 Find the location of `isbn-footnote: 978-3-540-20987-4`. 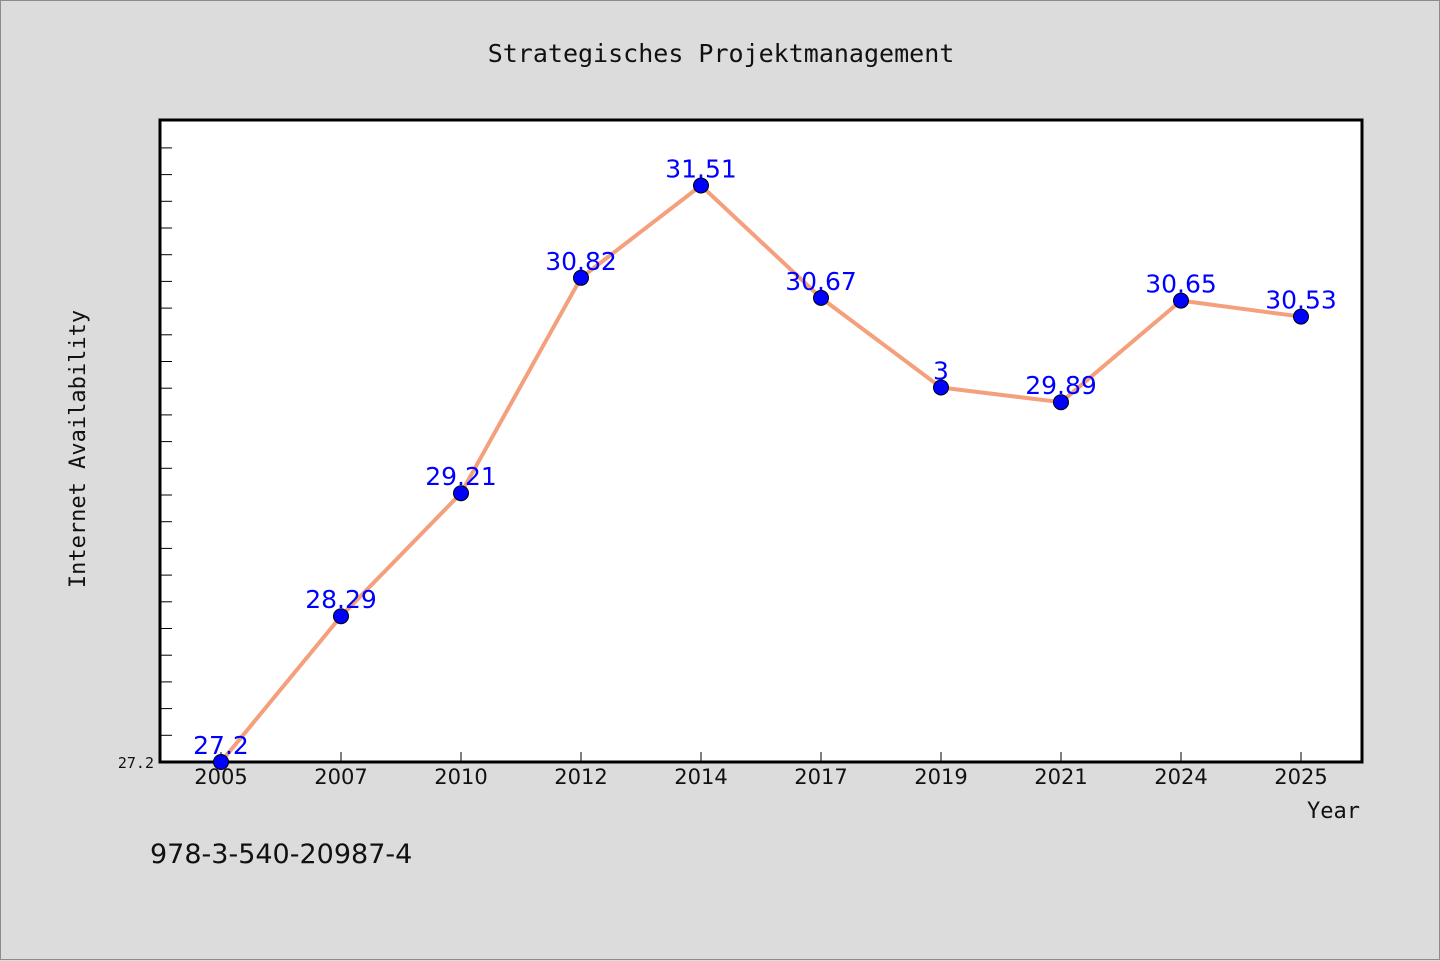

isbn-footnote: 978-3-540-20987-4 is located at coordinates (281, 854).